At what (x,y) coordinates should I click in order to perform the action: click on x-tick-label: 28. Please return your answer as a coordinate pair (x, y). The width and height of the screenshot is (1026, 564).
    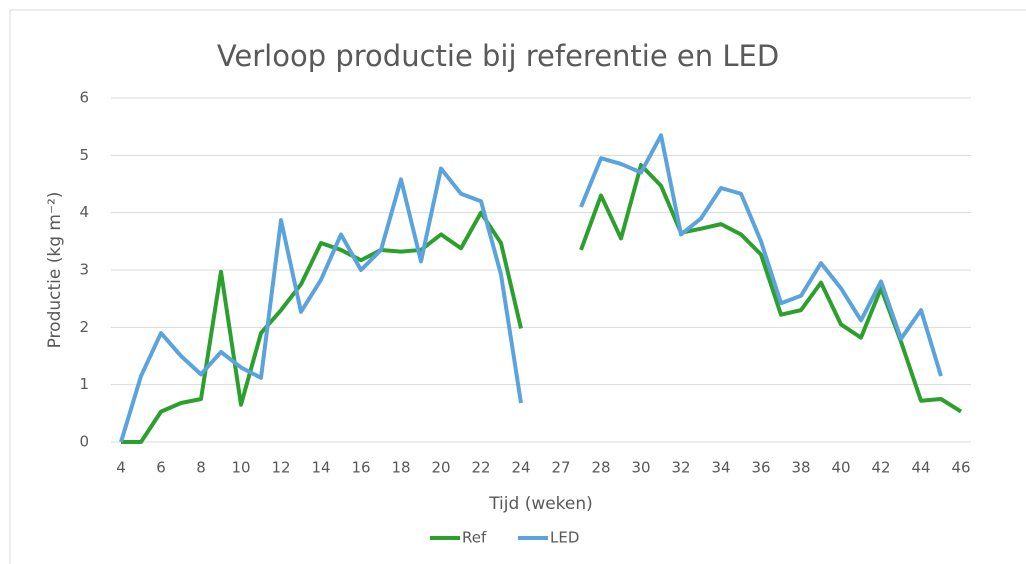
    Looking at the image, I should click on (600, 468).